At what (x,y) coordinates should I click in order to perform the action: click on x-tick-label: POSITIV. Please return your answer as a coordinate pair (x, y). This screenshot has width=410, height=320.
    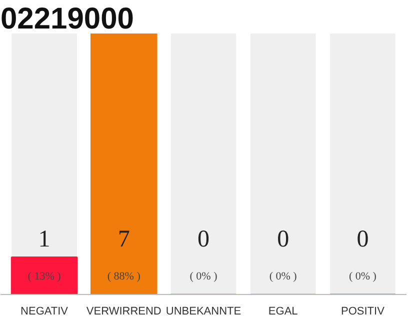
    Looking at the image, I should click on (363, 312).